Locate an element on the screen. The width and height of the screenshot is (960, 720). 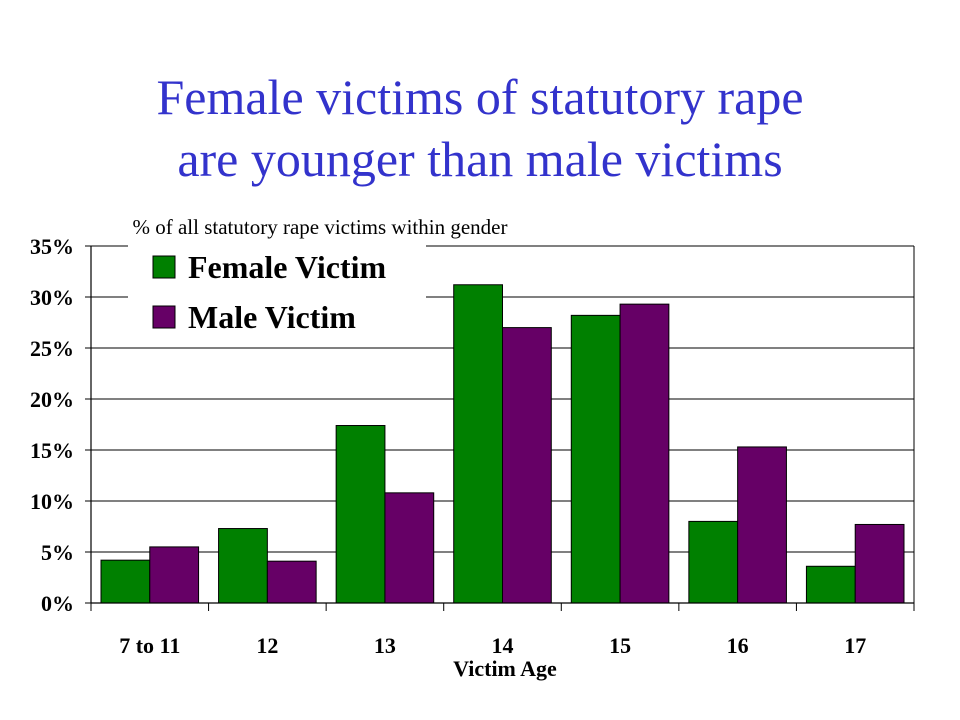
x-tick-label: 16 is located at coordinates (738, 645).